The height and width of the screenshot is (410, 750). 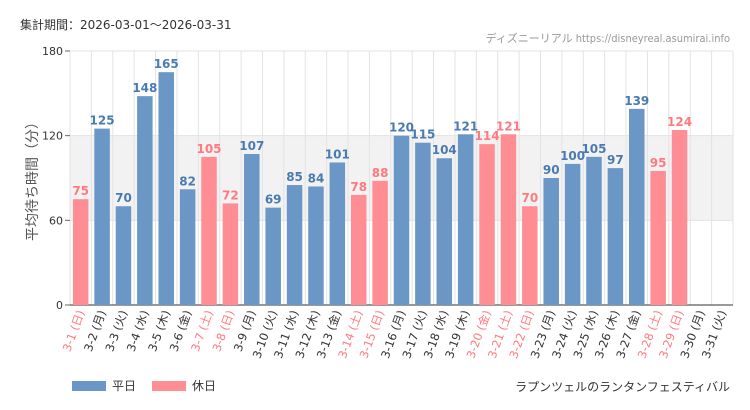 I want to click on value-label: 104, so click(x=444, y=150).